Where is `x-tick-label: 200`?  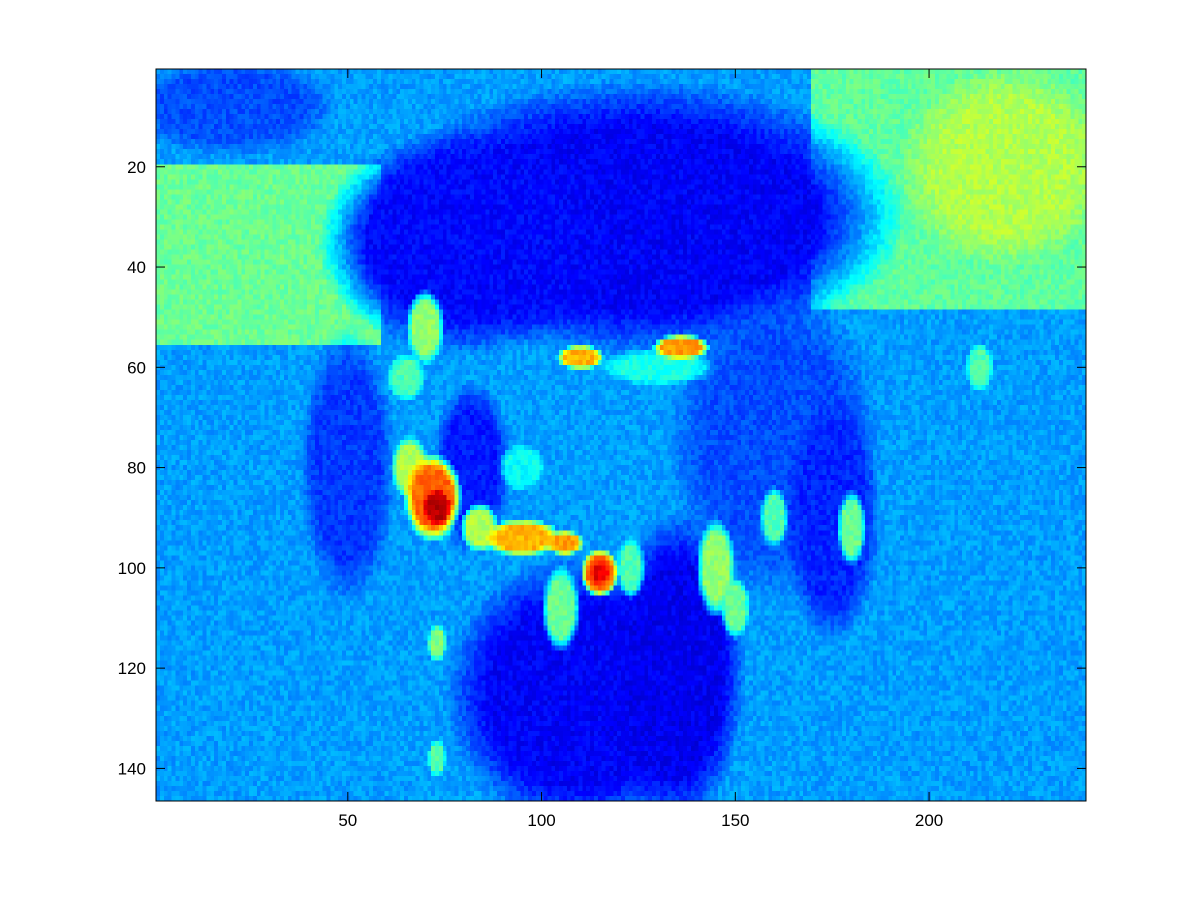
x-tick-label: 200 is located at coordinates (929, 820).